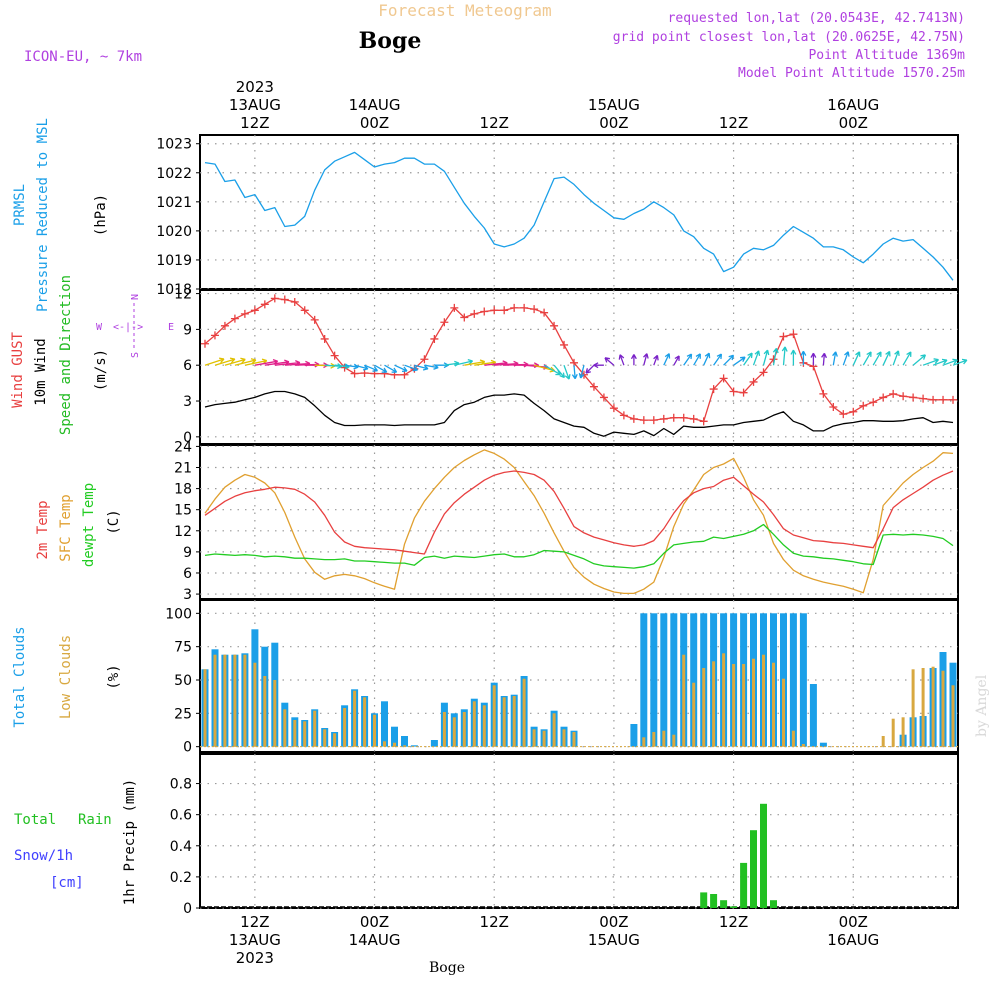 Image resolution: width=1000 pixels, height=1000 pixels. What do you see at coordinates (374, 922) in the screenshot?
I see `bottom-tick-label: 00Z` at bounding box center [374, 922].